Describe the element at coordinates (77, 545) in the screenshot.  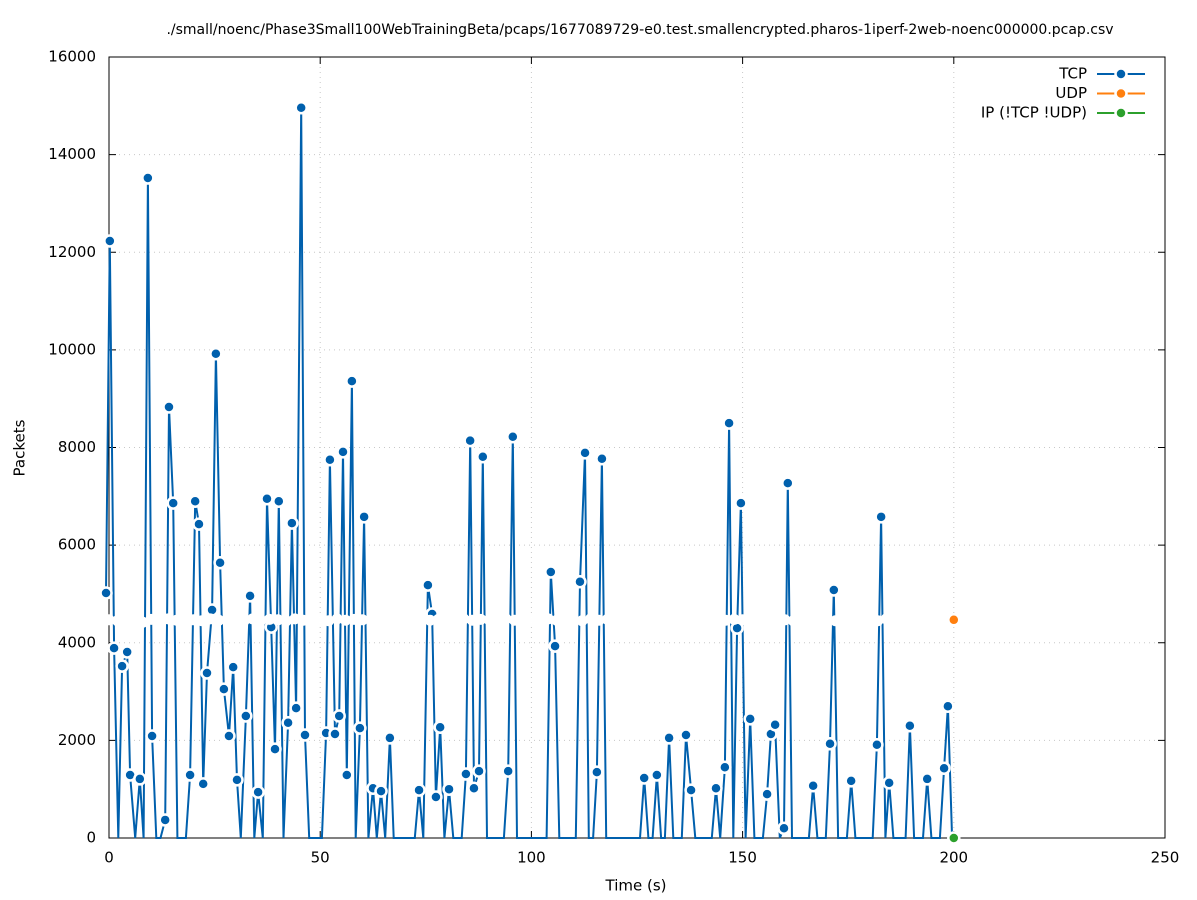
I see `y-tick-label: 6000` at that location.